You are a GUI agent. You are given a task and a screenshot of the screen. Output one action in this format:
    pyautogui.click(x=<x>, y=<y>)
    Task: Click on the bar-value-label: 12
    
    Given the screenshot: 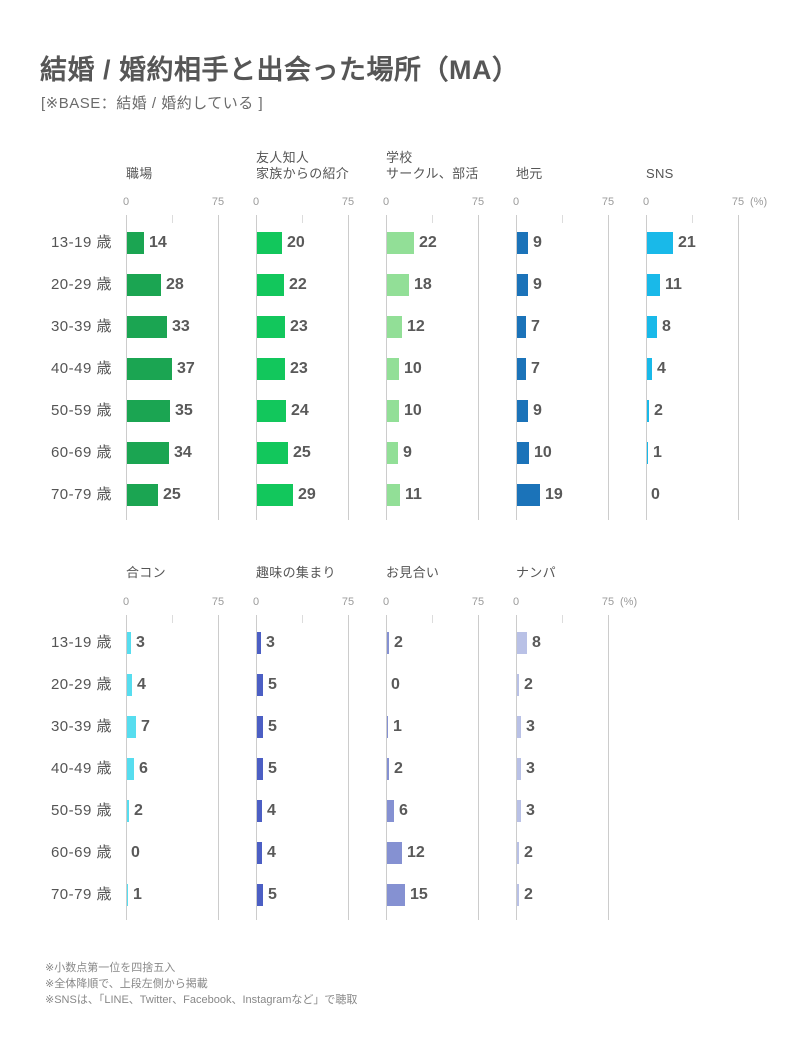 What is the action you would take?
    pyautogui.click(x=416, y=852)
    